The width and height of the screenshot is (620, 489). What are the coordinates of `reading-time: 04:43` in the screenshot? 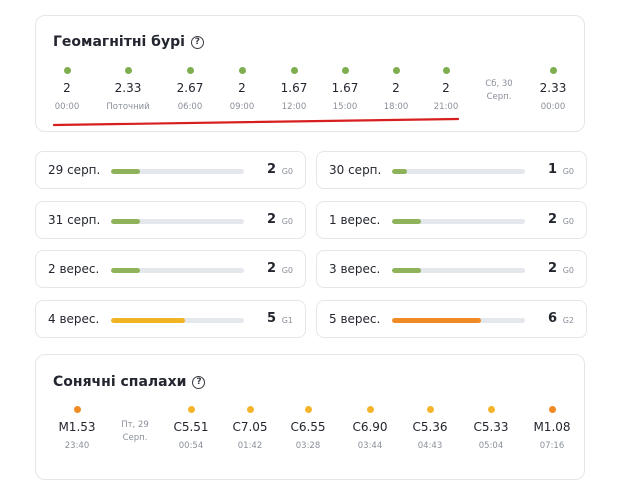 It's located at (430, 446).